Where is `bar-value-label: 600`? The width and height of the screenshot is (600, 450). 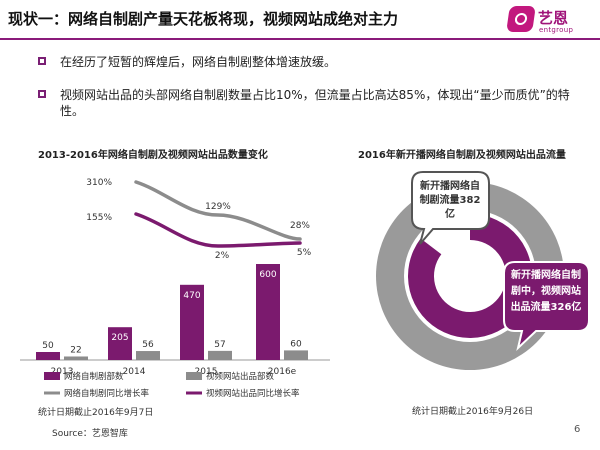 bar-value-label: 600 is located at coordinates (267, 275).